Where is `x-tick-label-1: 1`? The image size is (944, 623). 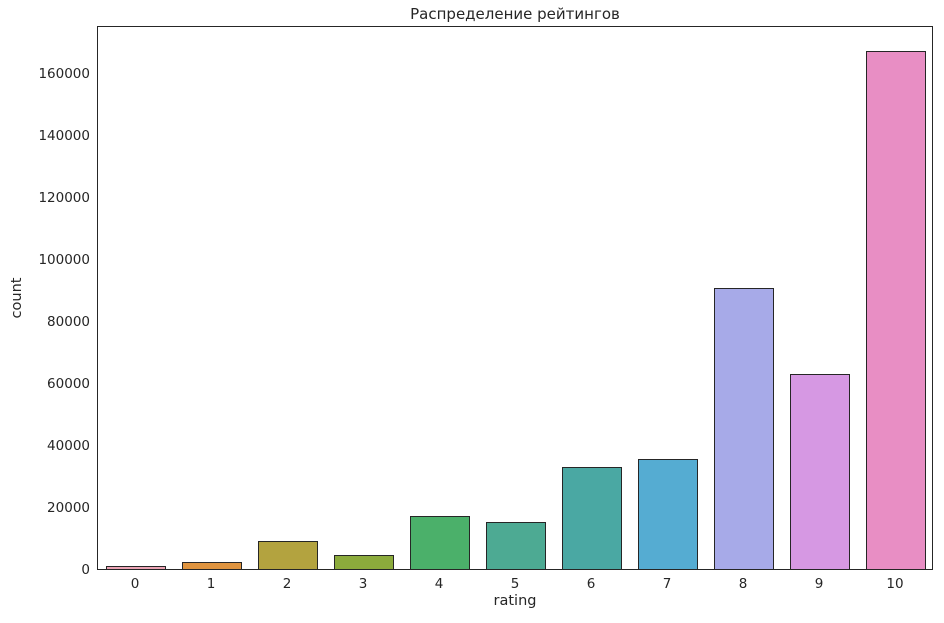
x-tick-label-1: 1 is located at coordinates (211, 584).